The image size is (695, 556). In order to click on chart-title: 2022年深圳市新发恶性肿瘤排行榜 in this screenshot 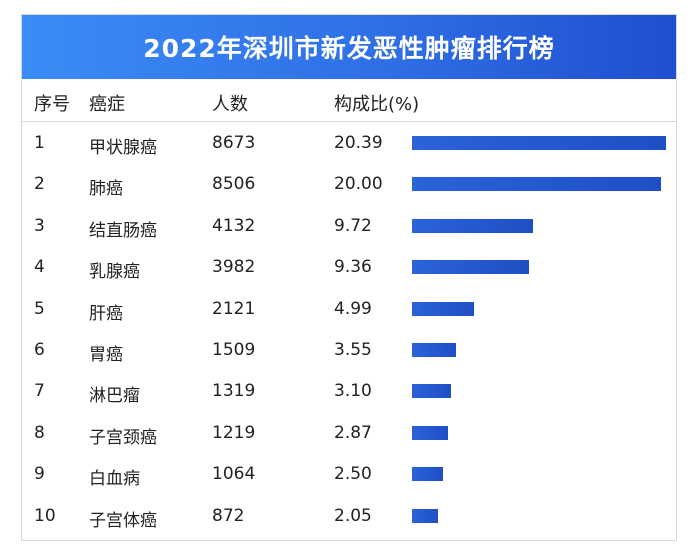, I will do `click(349, 47)`.